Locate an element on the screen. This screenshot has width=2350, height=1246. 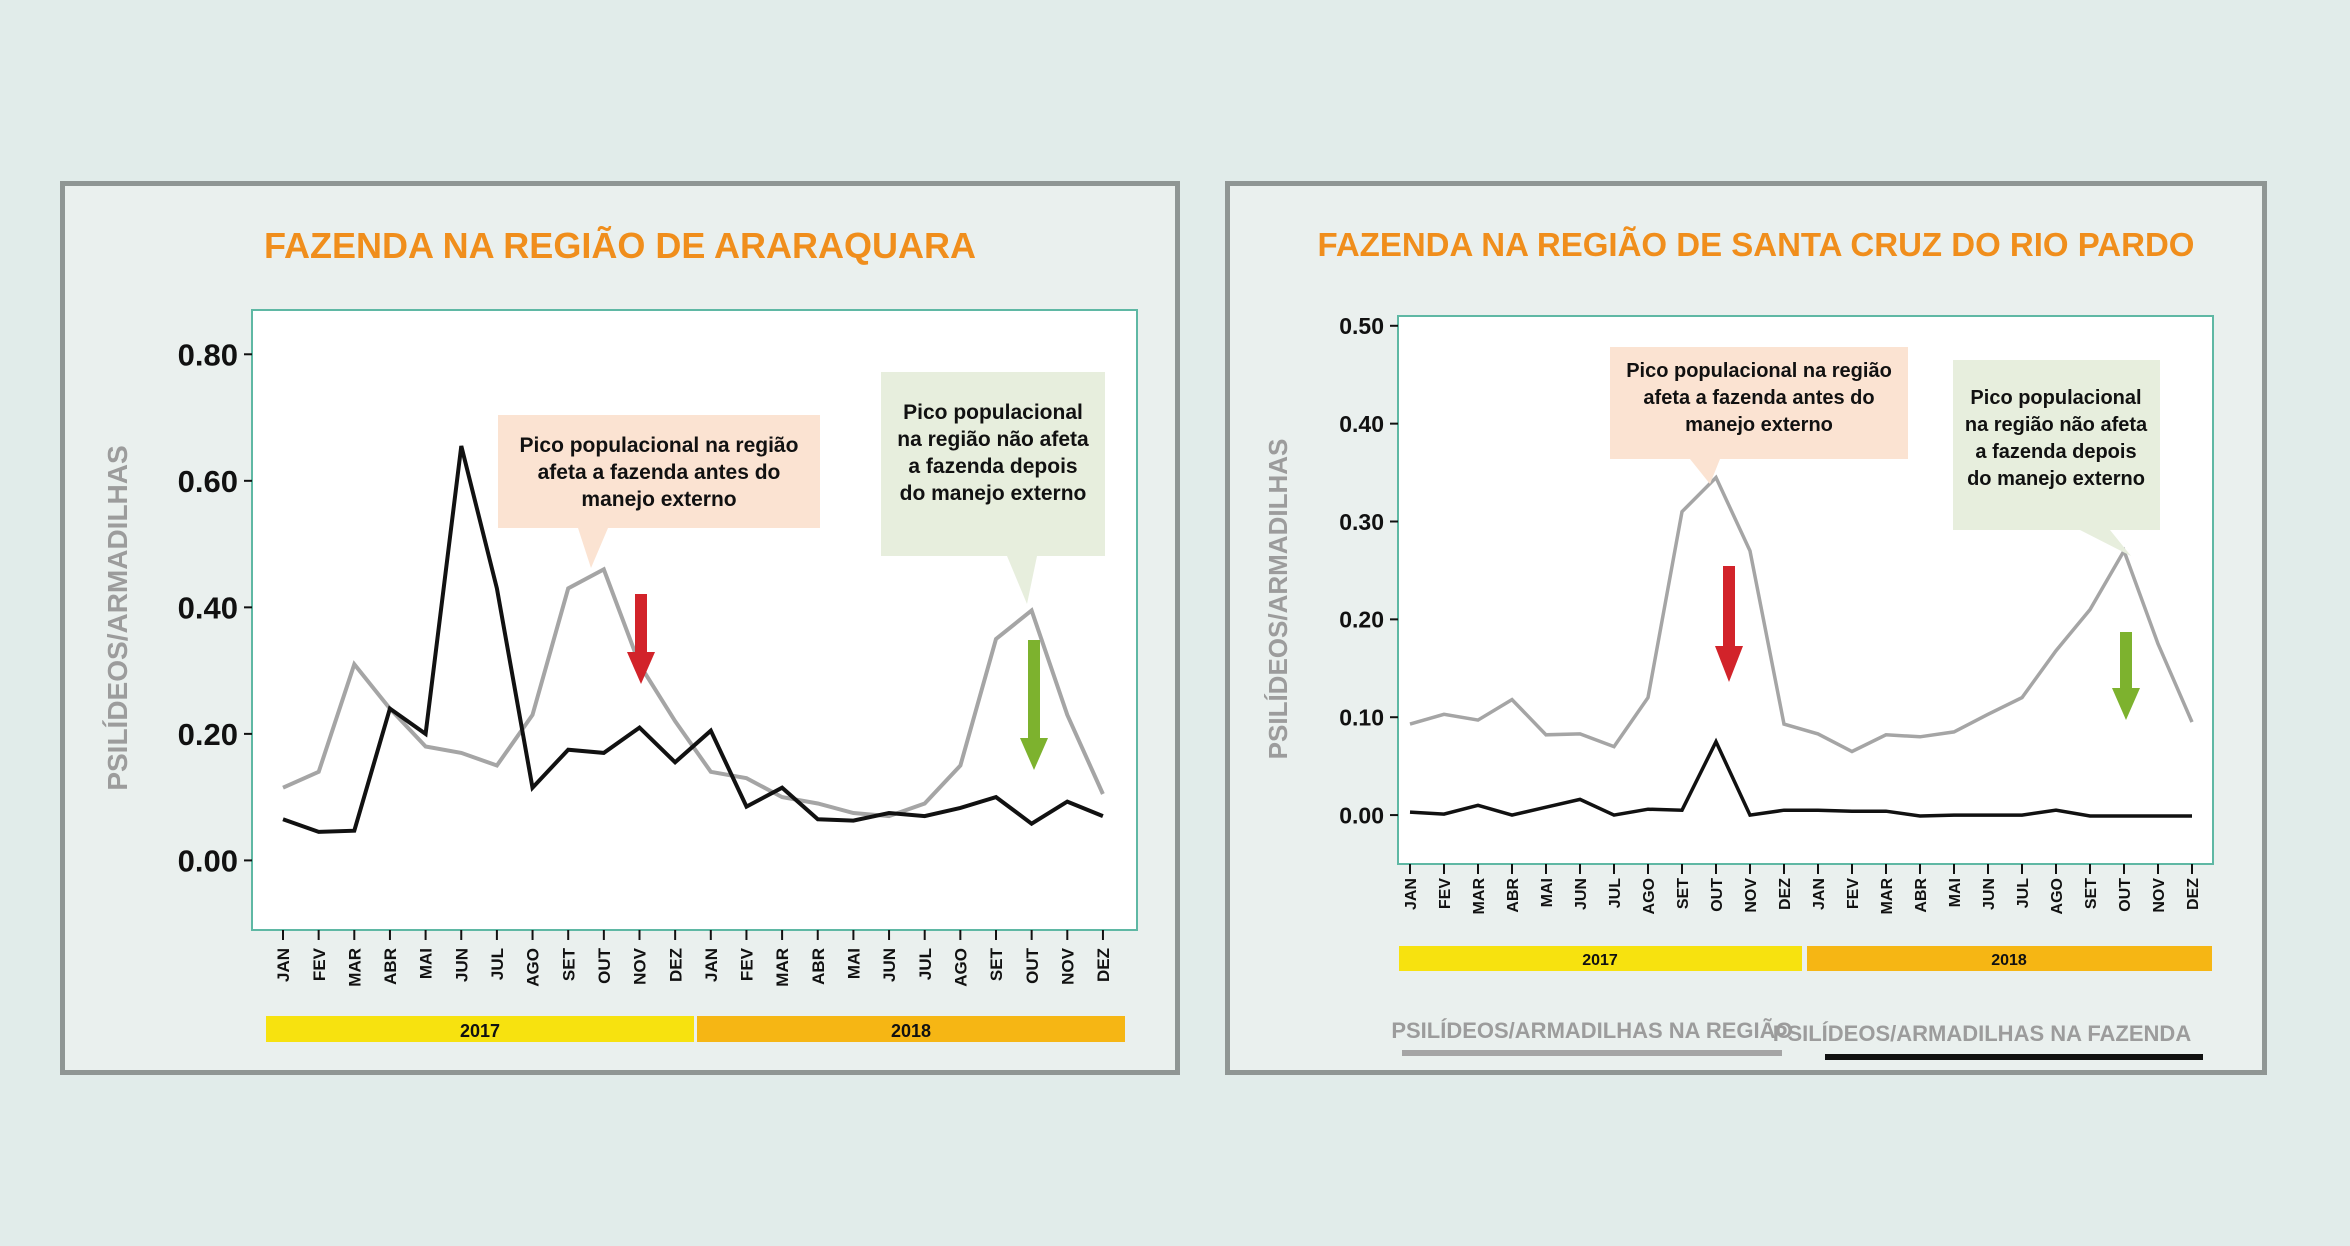
callout-after-line-1: Pico populacional is located at coordinates (2055, 398).